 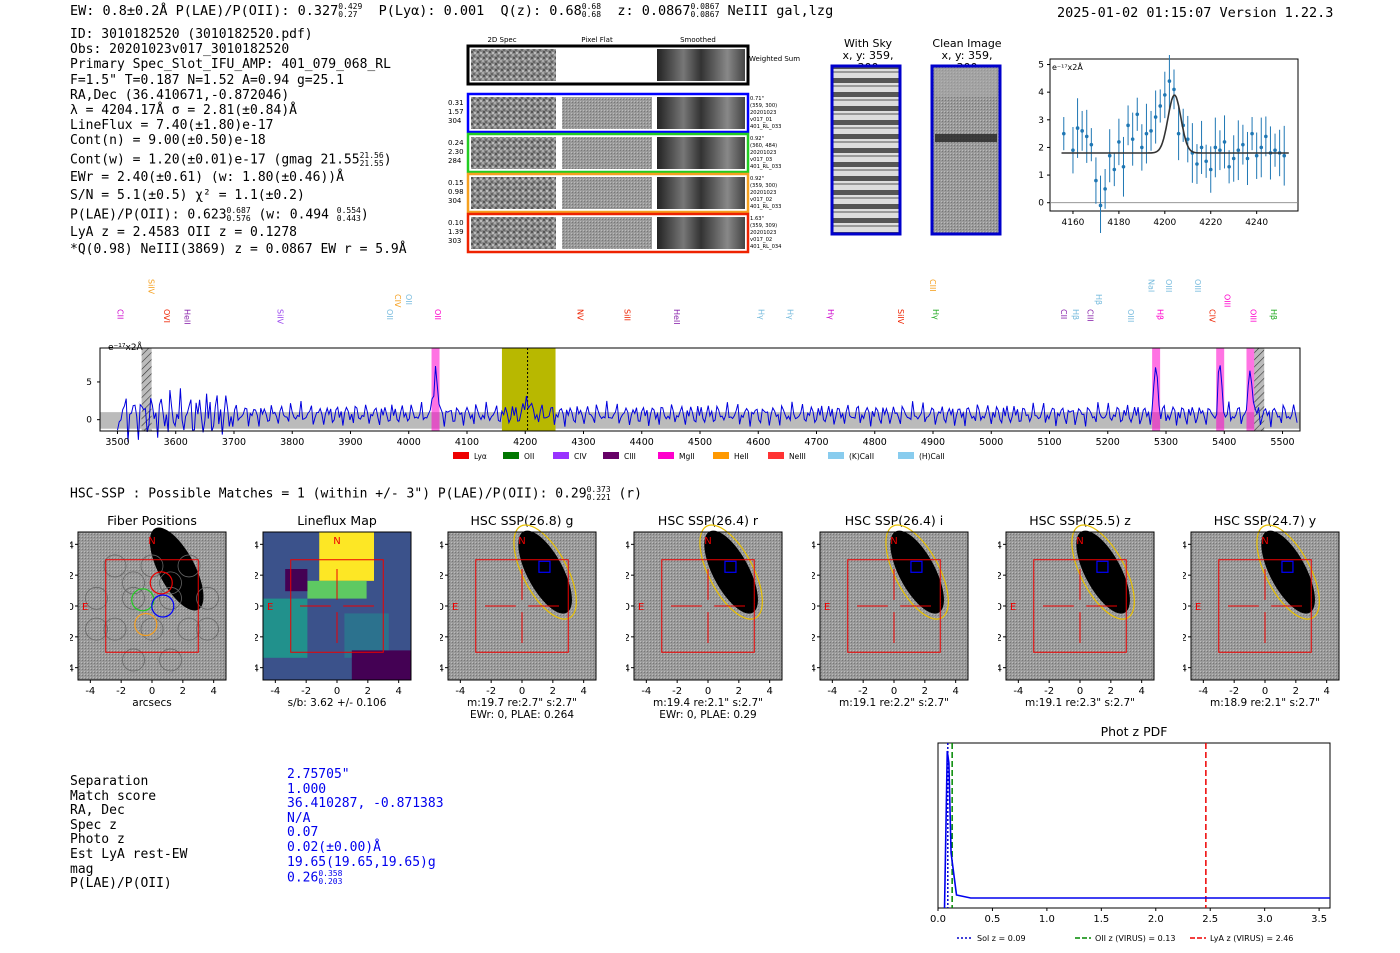 What do you see at coordinates (306, 691) in the screenshot?
I see `panel-xtick-label: -2` at bounding box center [306, 691].